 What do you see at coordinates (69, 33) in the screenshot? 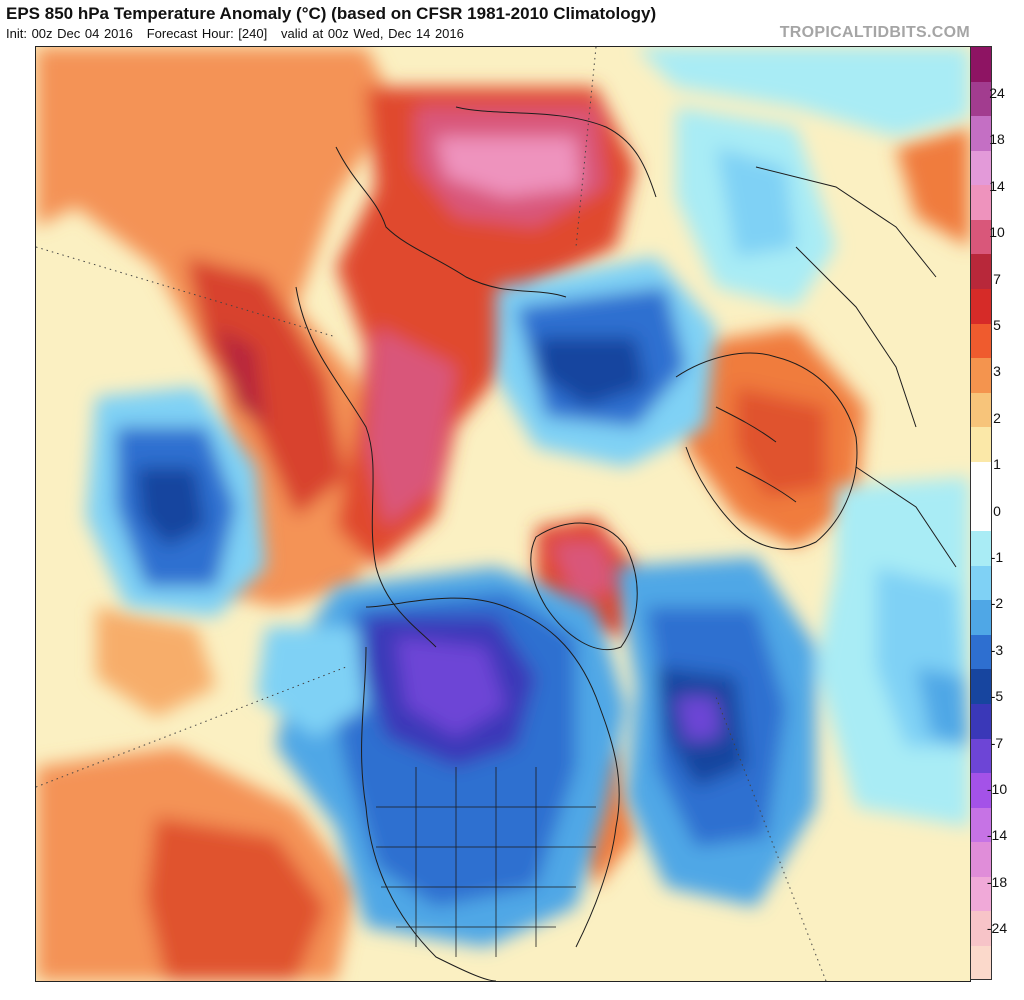
I see `init-time: Init: 00z Dec 04 2016` at bounding box center [69, 33].